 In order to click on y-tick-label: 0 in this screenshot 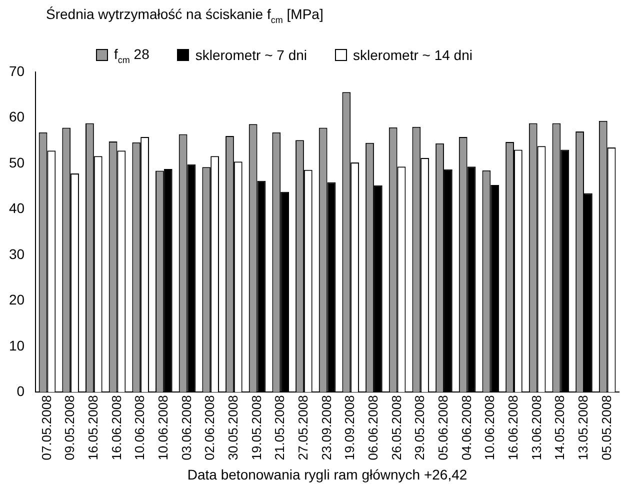, I will do `click(20, 390)`.